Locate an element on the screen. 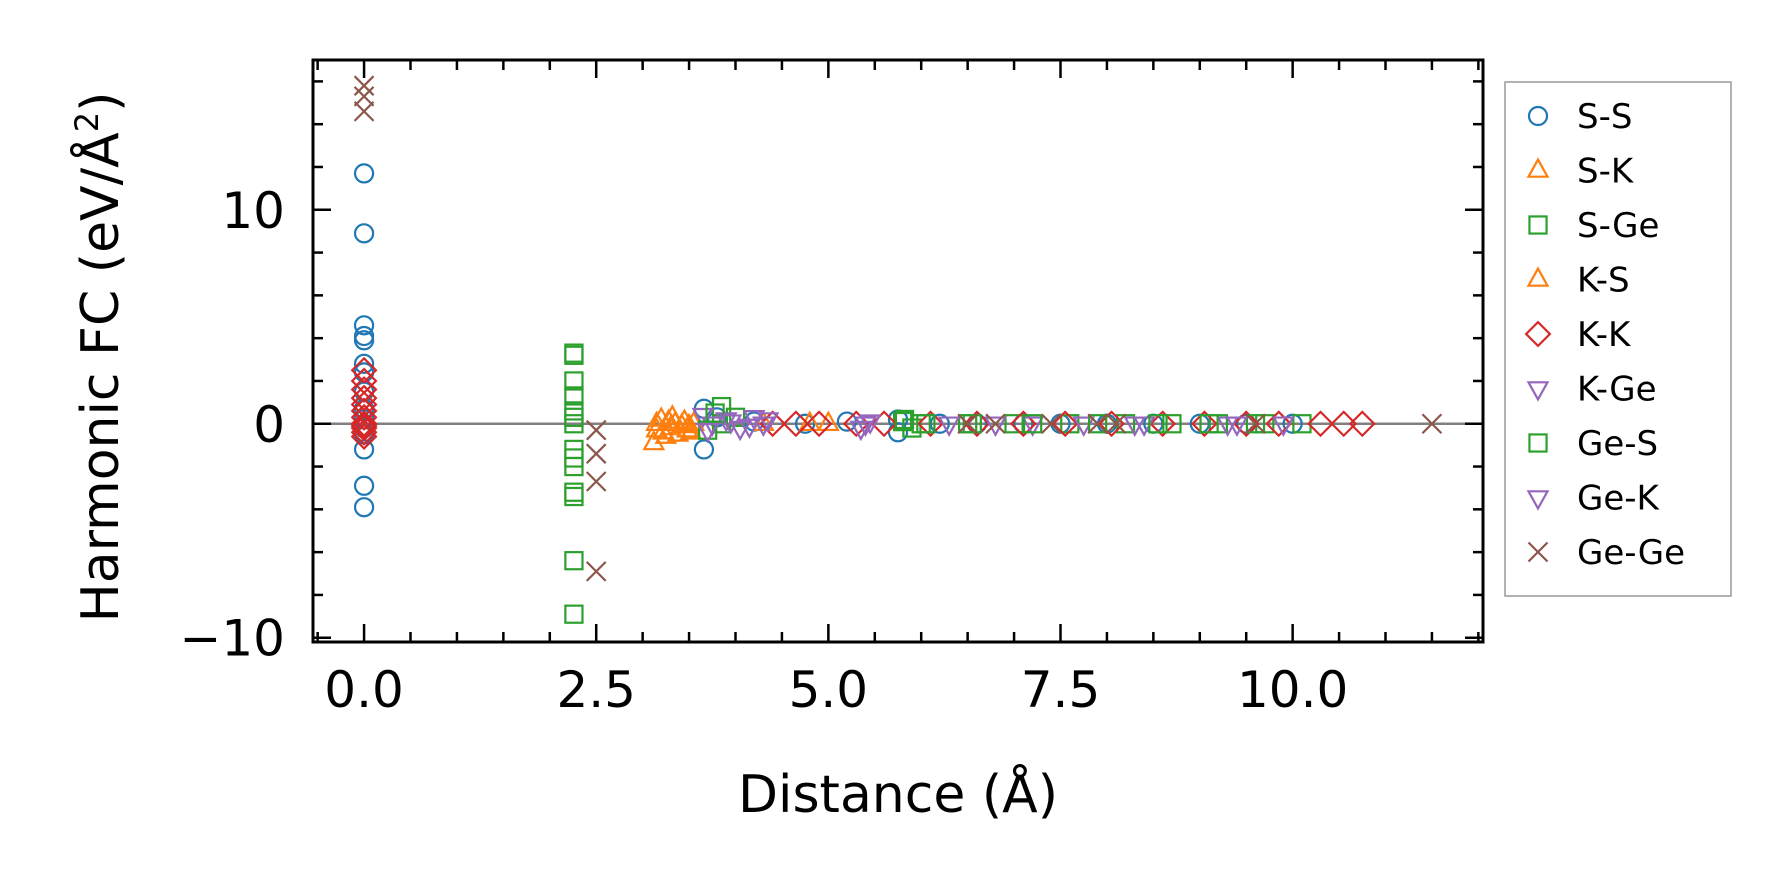 This screenshot has width=1778, height=883. series-s-ge is located at coordinates (938, 483).